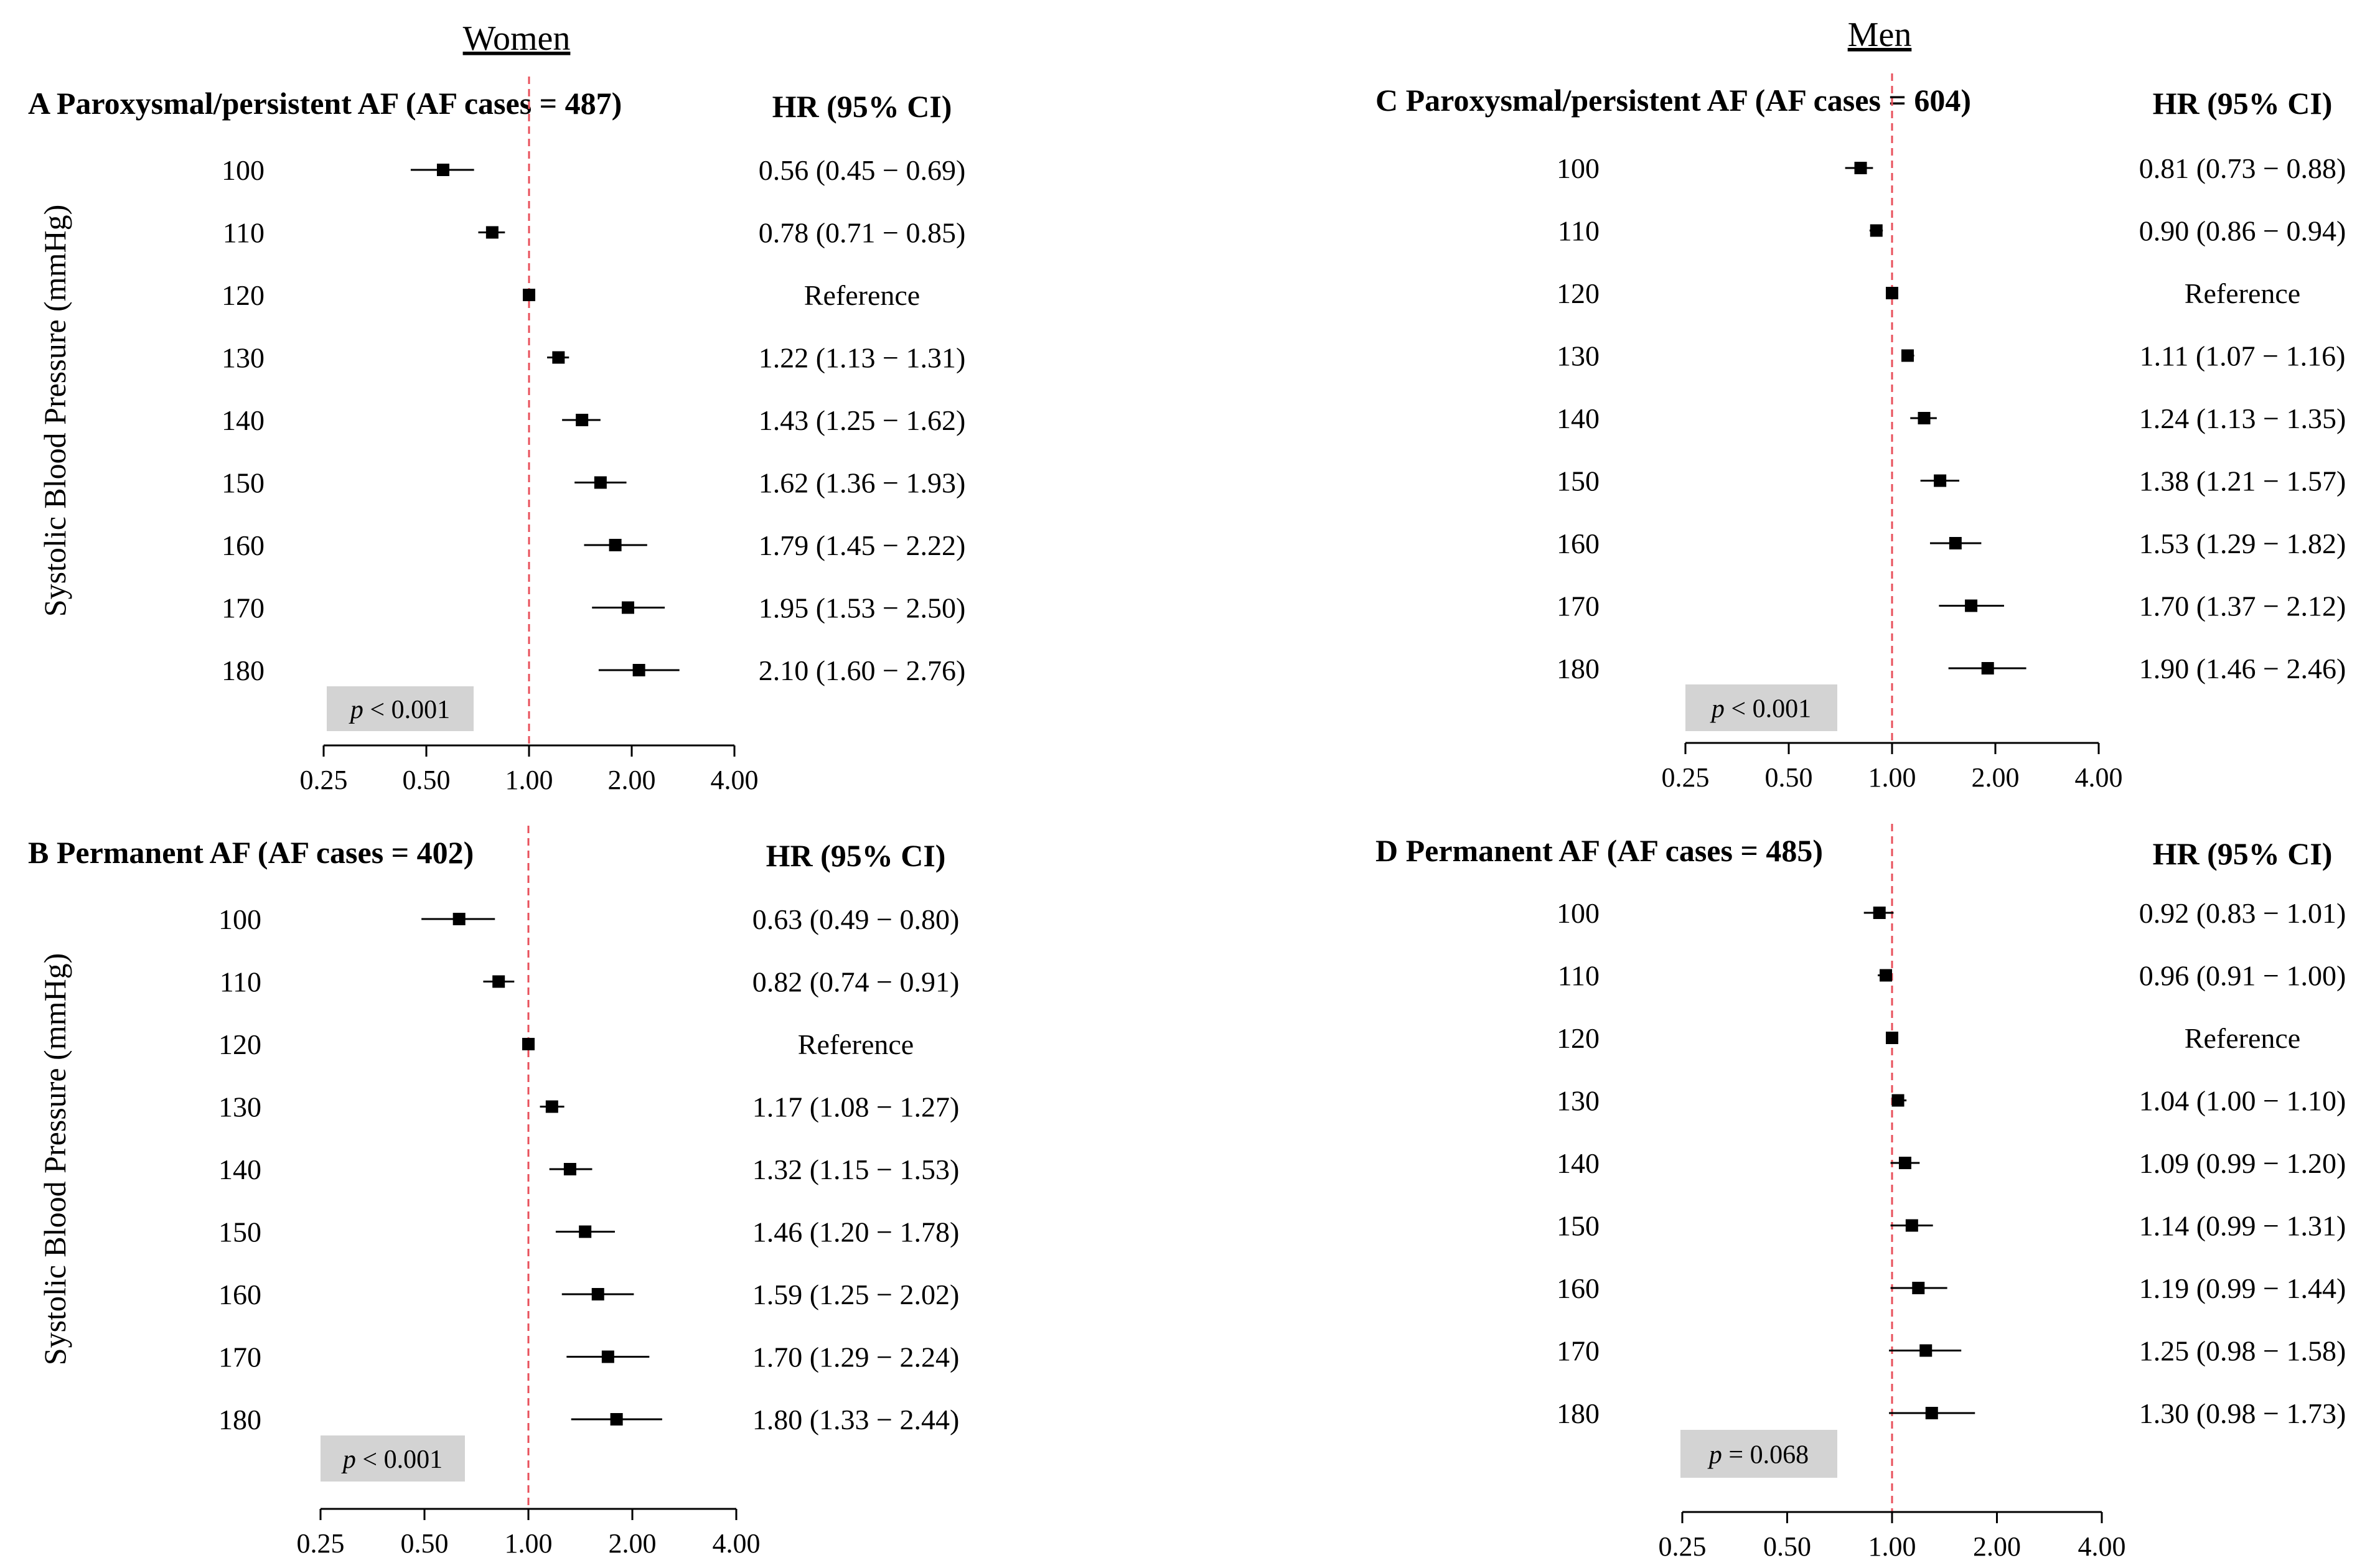  I want to click on hr-ci-label: 0.92 (0.83 − 1.01), so click(2242, 913).